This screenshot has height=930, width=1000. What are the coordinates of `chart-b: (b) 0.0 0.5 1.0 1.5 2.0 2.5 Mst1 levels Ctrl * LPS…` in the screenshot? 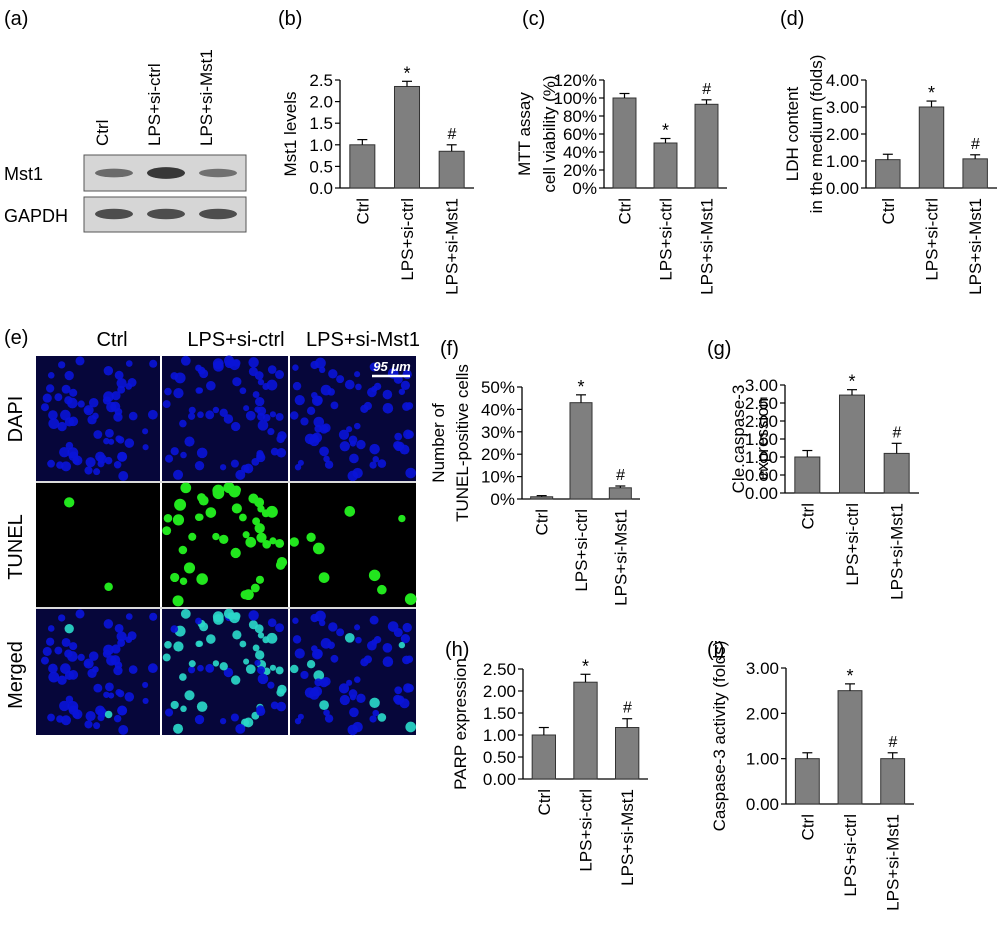 It's located at (376, 151).